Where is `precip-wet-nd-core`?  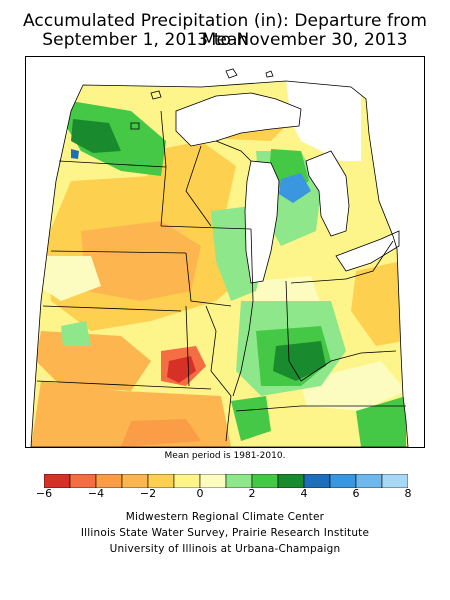 precip-wet-nd-core is located at coordinates (96, 136).